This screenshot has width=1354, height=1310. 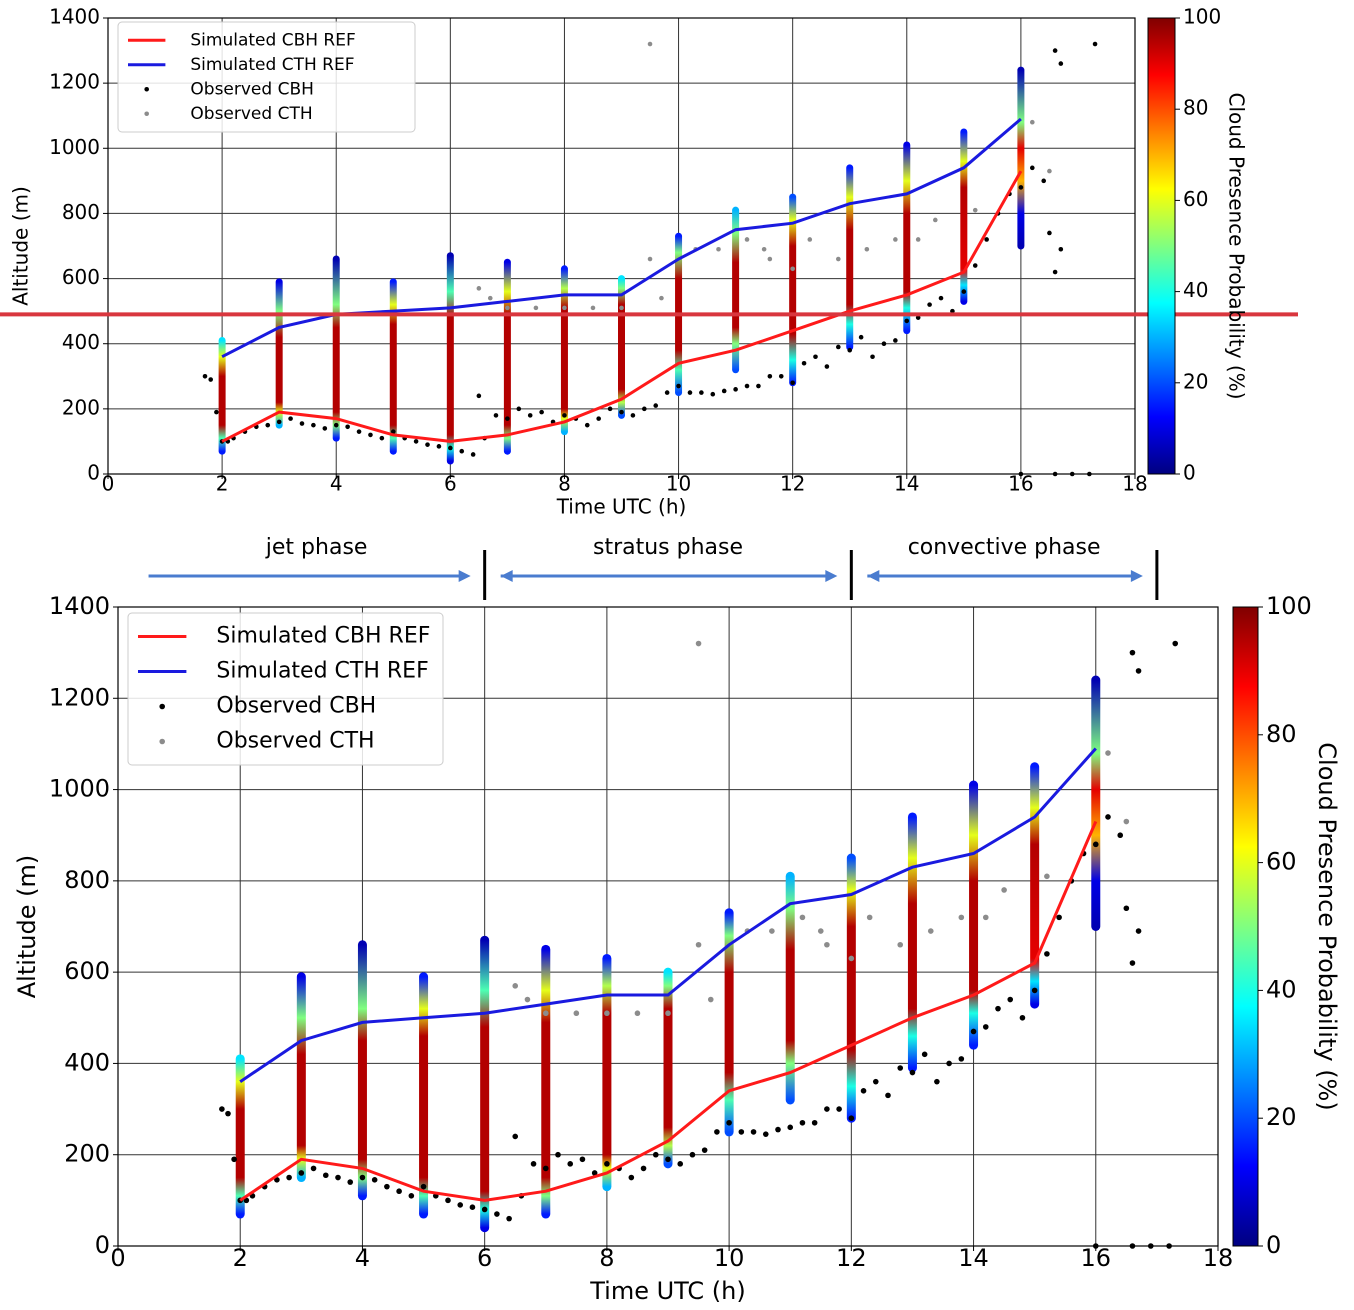 I want to click on x-tick-label: 10, so click(x=729, y=1258).